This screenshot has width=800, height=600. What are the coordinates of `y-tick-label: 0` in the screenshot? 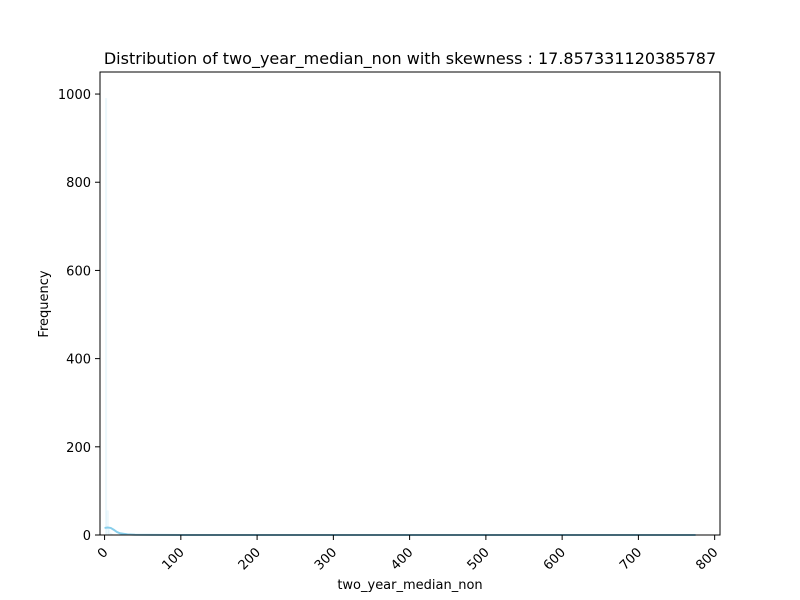 It's located at (87, 536).